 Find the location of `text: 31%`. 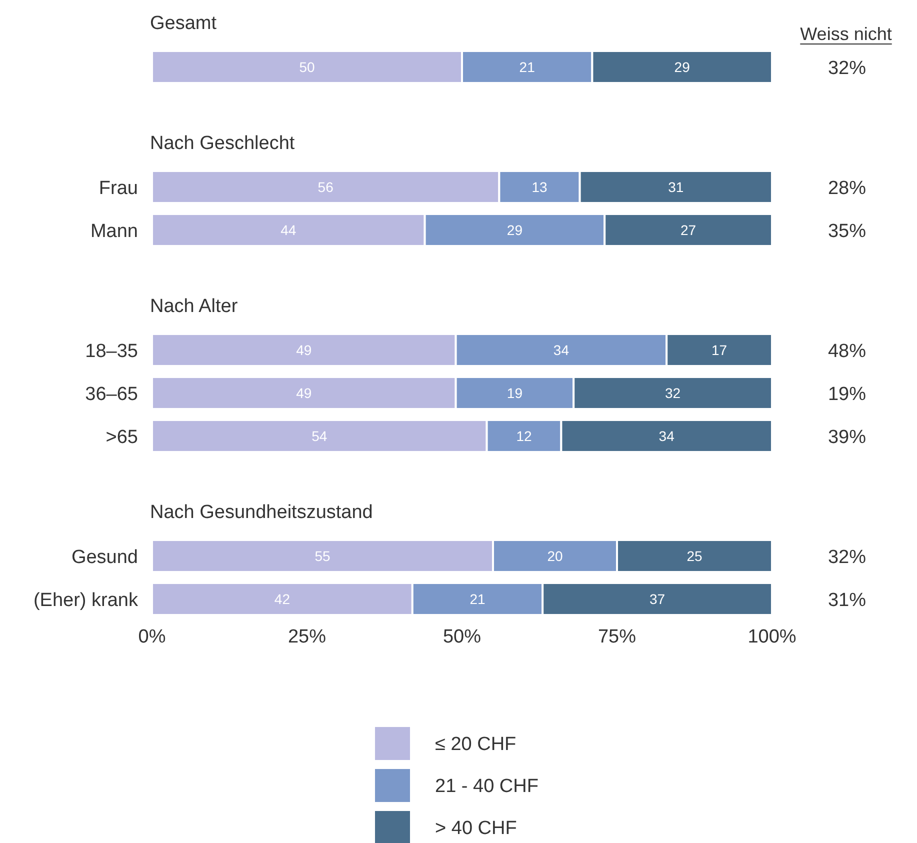

text: 31% is located at coordinates (847, 600).